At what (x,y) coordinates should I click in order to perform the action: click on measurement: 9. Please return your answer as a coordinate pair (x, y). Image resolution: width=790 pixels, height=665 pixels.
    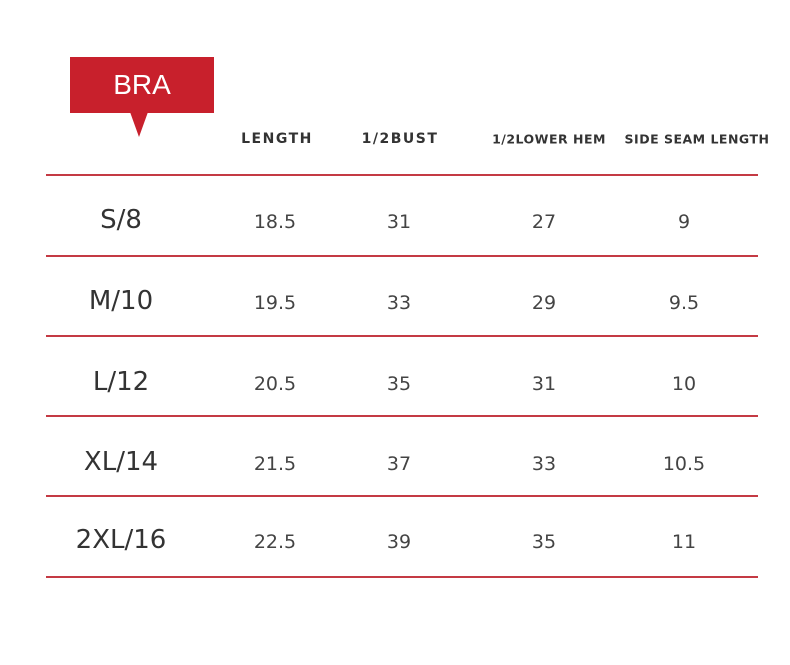
    Looking at the image, I should click on (684, 222).